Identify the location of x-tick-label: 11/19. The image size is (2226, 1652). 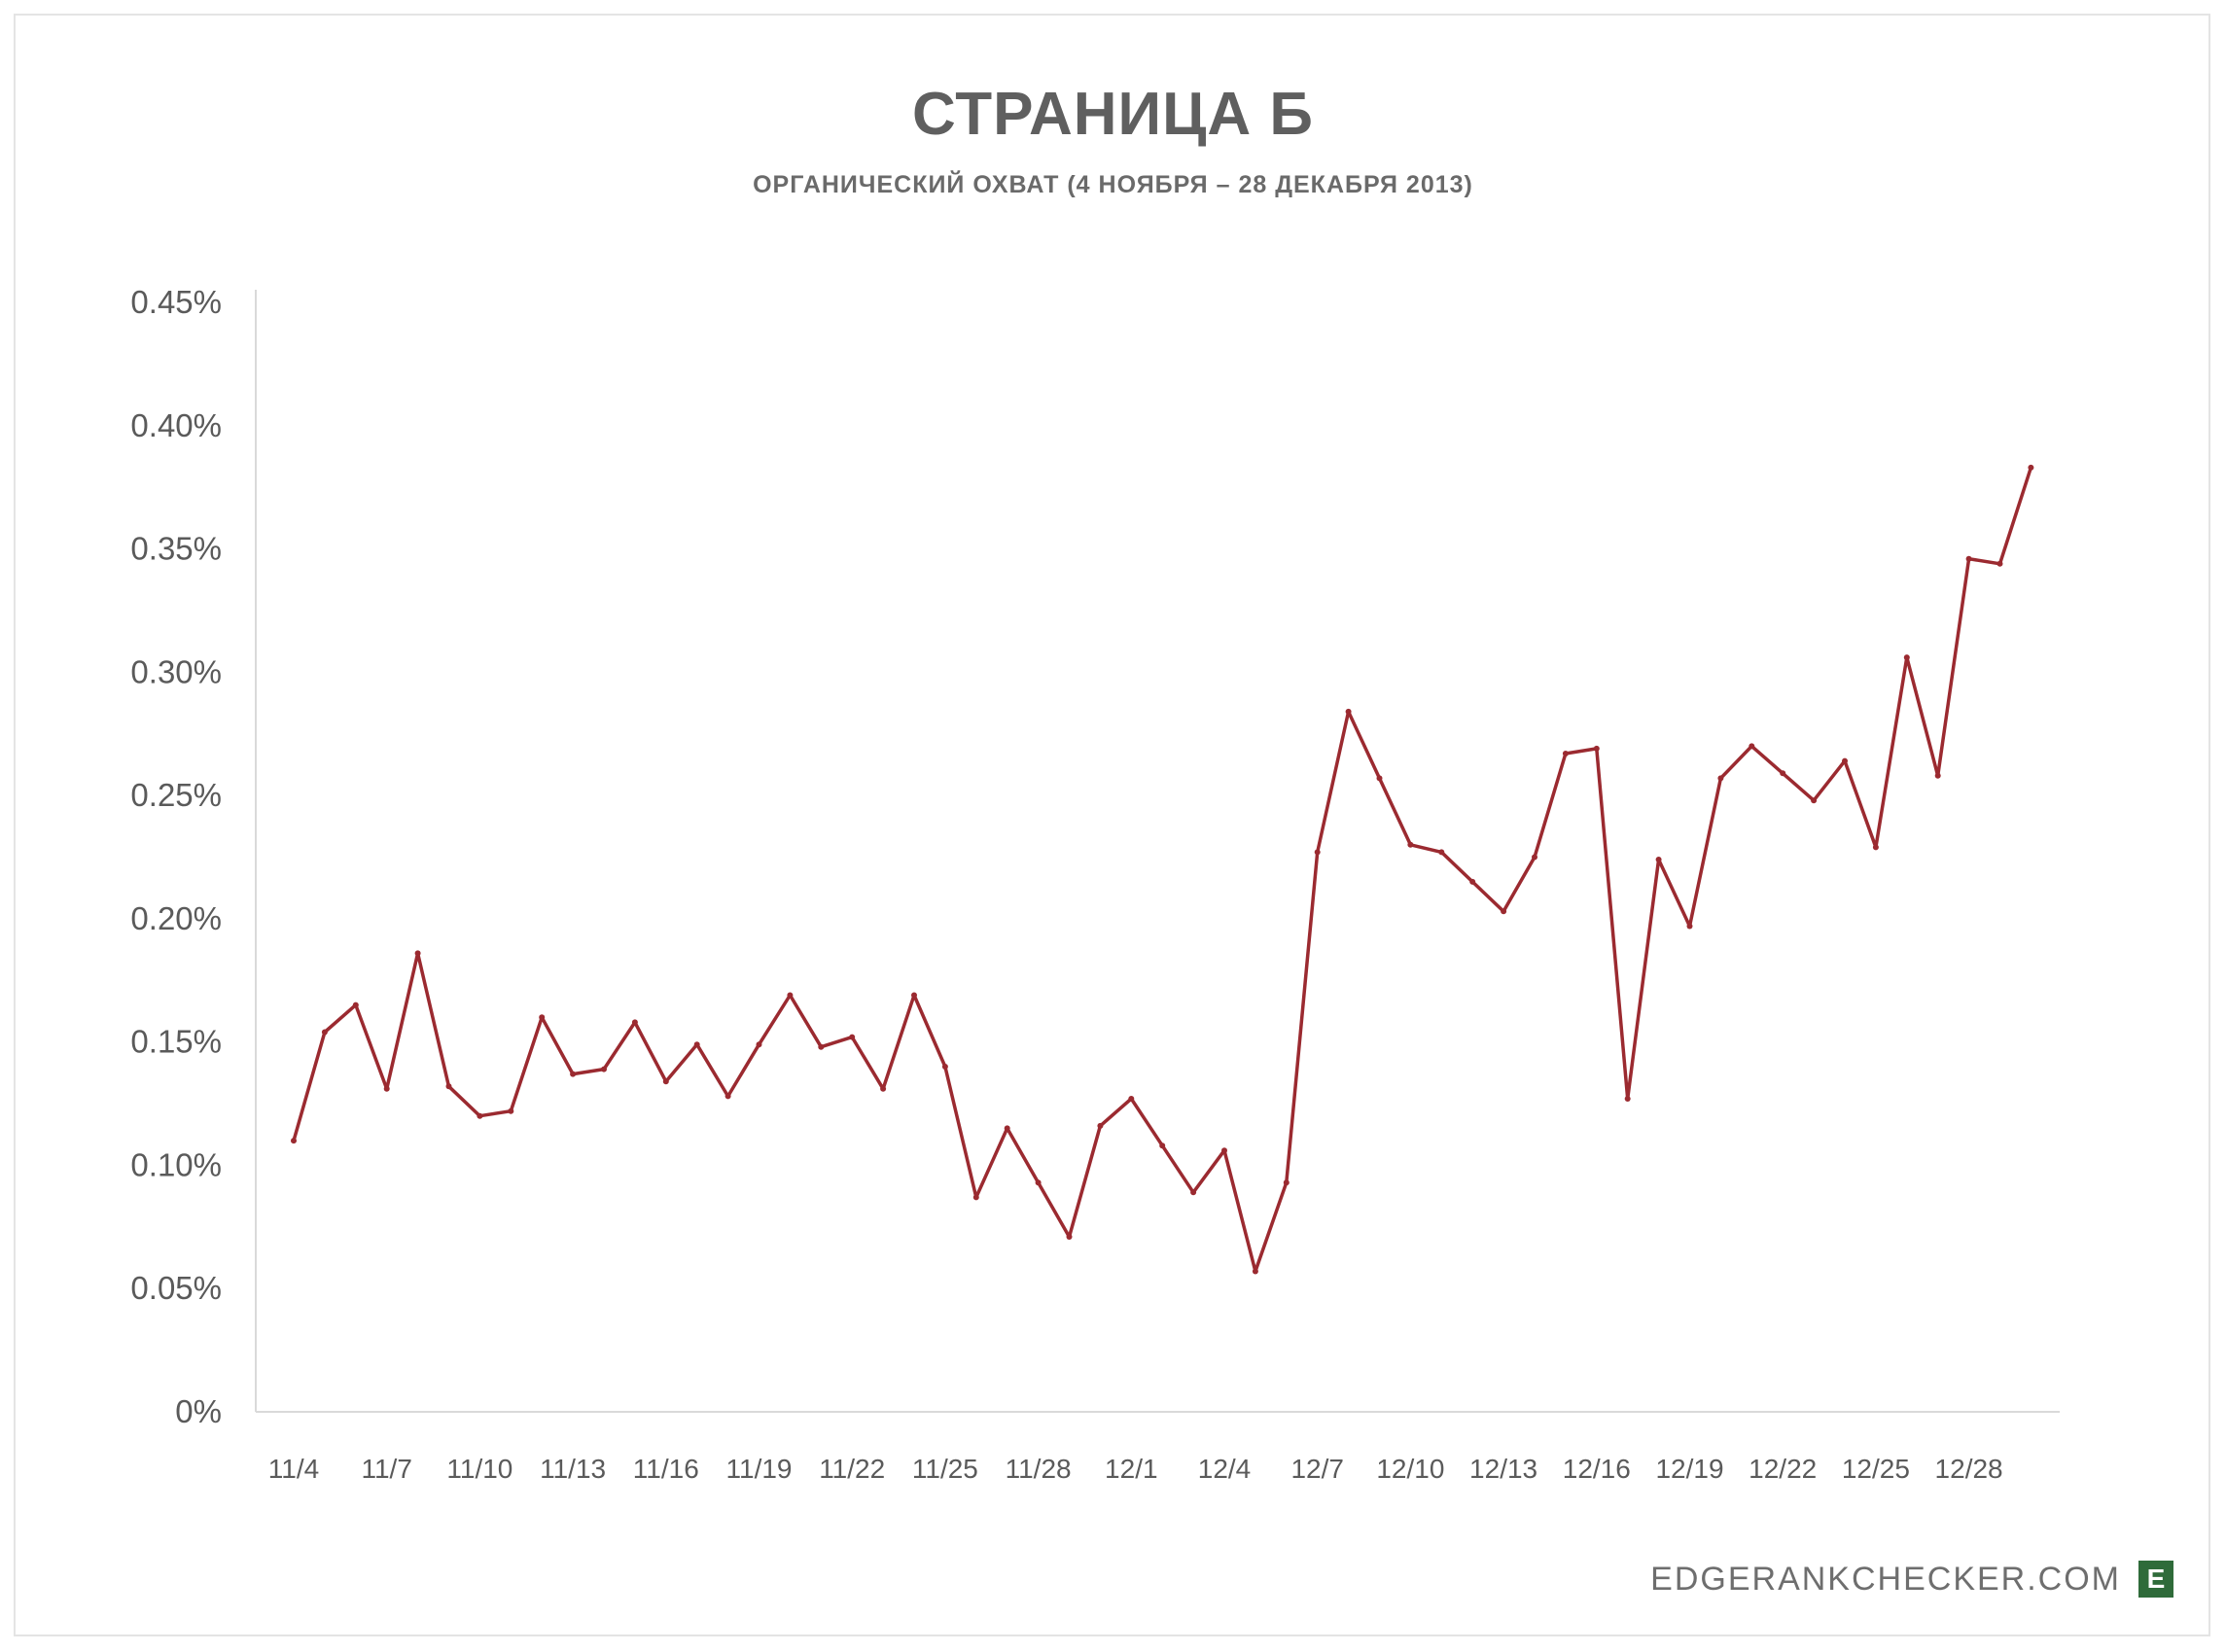
(760, 1469).